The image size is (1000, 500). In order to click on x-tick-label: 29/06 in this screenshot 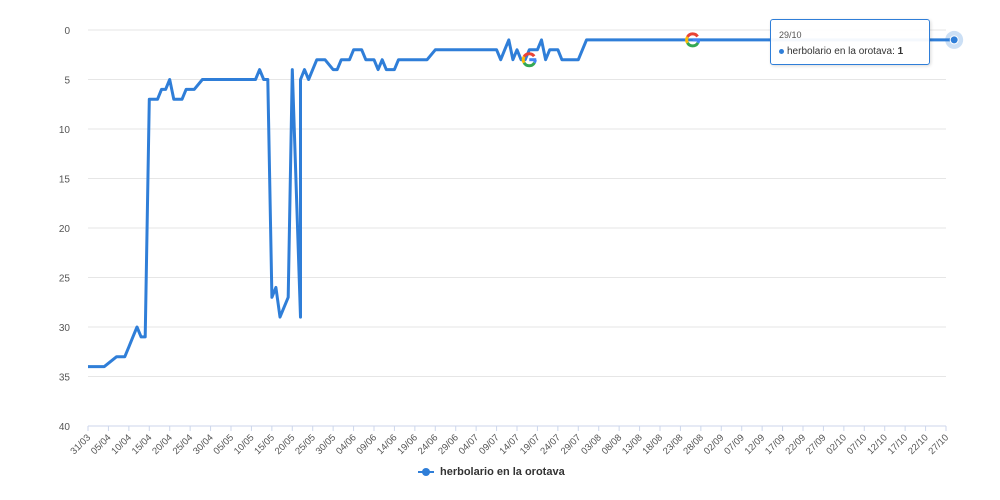, I will do `click(448, 444)`.